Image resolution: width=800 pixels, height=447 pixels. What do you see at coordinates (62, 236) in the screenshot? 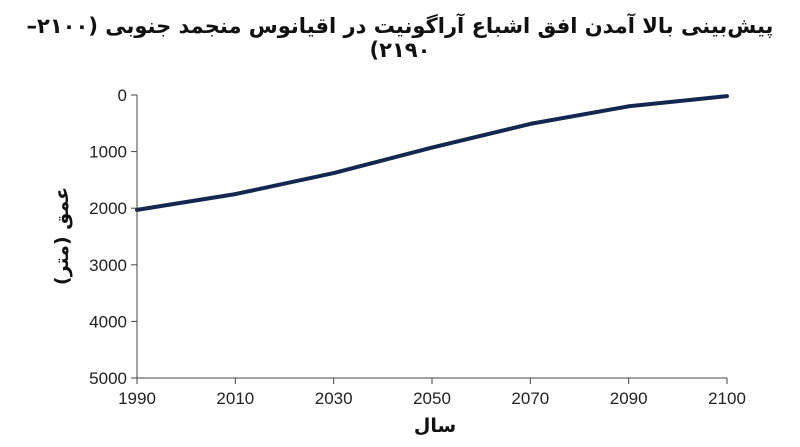
I see `y-axis-title: عمق (متر)` at bounding box center [62, 236].